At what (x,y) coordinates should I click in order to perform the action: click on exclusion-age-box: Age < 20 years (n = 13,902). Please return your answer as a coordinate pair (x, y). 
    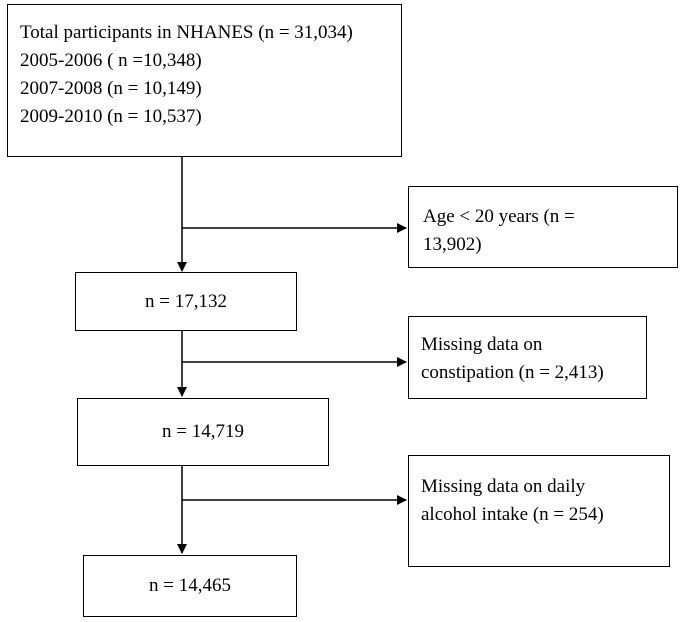
    Looking at the image, I should click on (543, 227).